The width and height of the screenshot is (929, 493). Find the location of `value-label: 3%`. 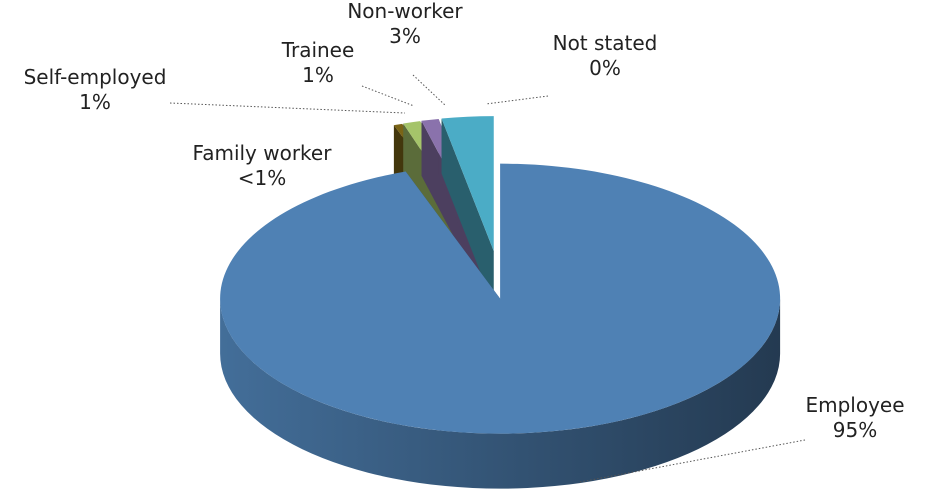

value-label: 3% is located at coordinates (405, 36).